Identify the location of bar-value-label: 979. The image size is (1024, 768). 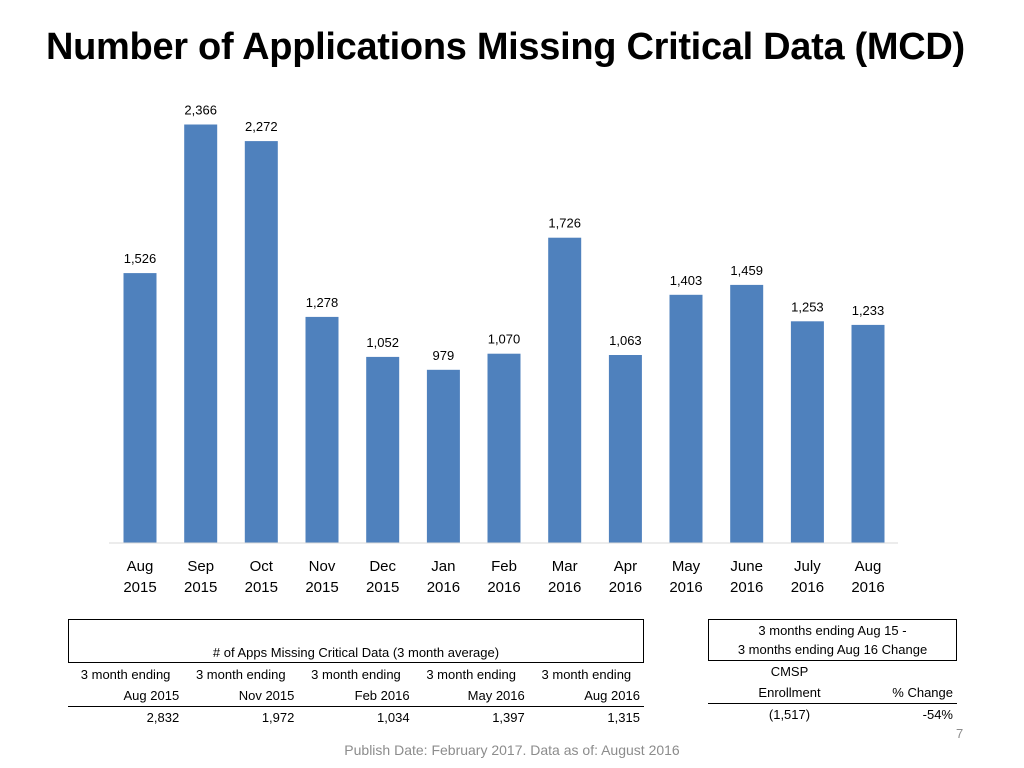
(444, 355).